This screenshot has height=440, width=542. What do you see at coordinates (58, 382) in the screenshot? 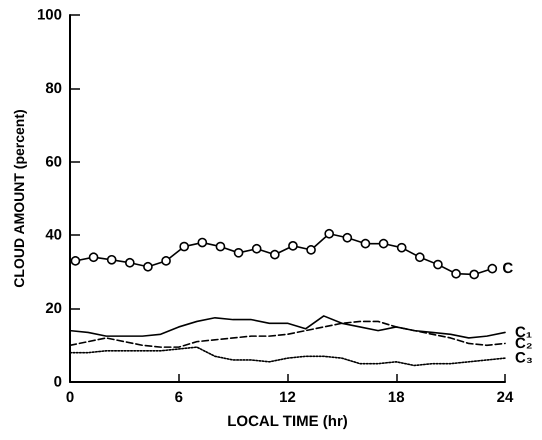
I see `y-tick-label: 0` at bounding box center [58, 382].